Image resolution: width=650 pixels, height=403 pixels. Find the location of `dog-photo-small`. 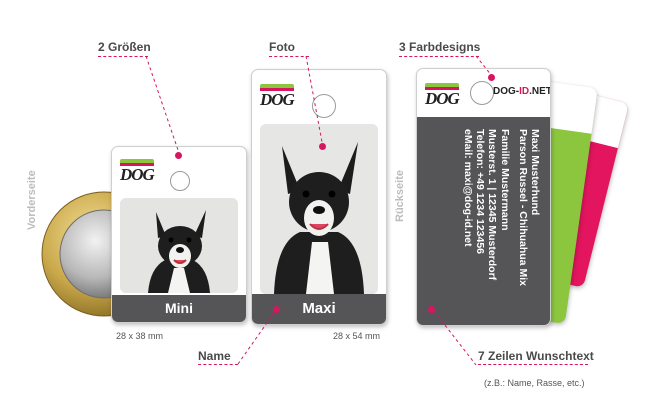

dog-photo-small is located at coordinates (179, 245).